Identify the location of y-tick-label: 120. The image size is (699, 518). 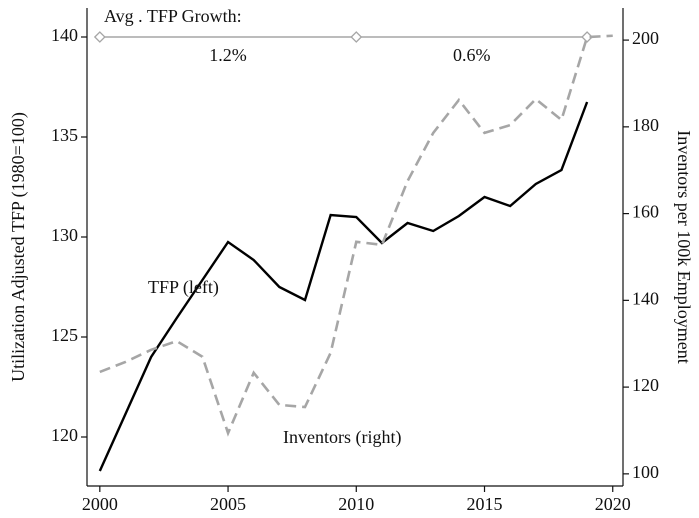
(64, 435).